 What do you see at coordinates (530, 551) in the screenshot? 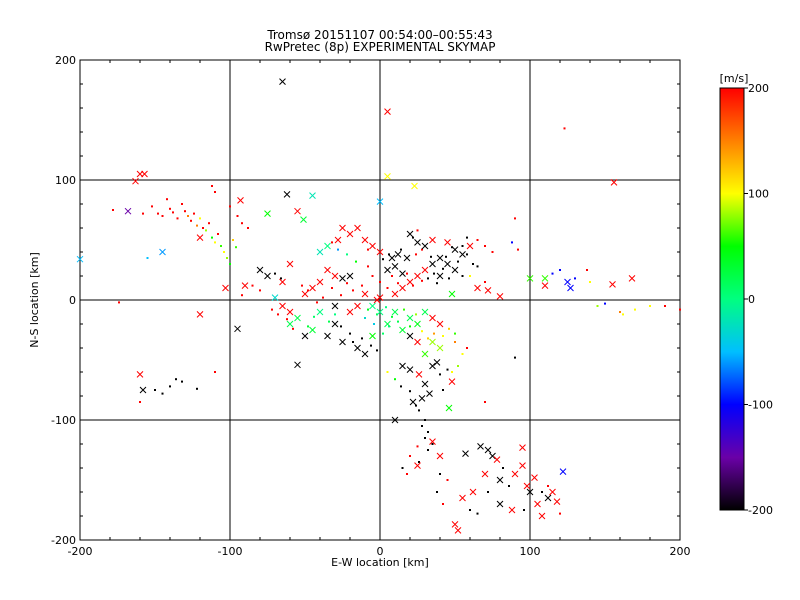
I see `x-tick-label: 100` at bounding box center [530, 551].